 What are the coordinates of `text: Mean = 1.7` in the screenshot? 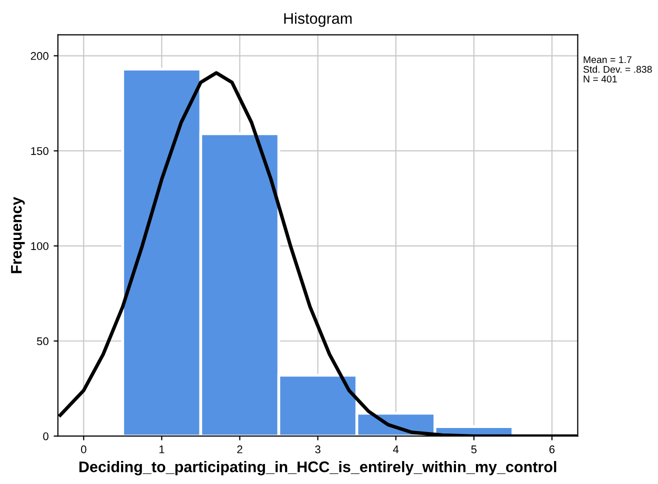 It's located at (608, 60).